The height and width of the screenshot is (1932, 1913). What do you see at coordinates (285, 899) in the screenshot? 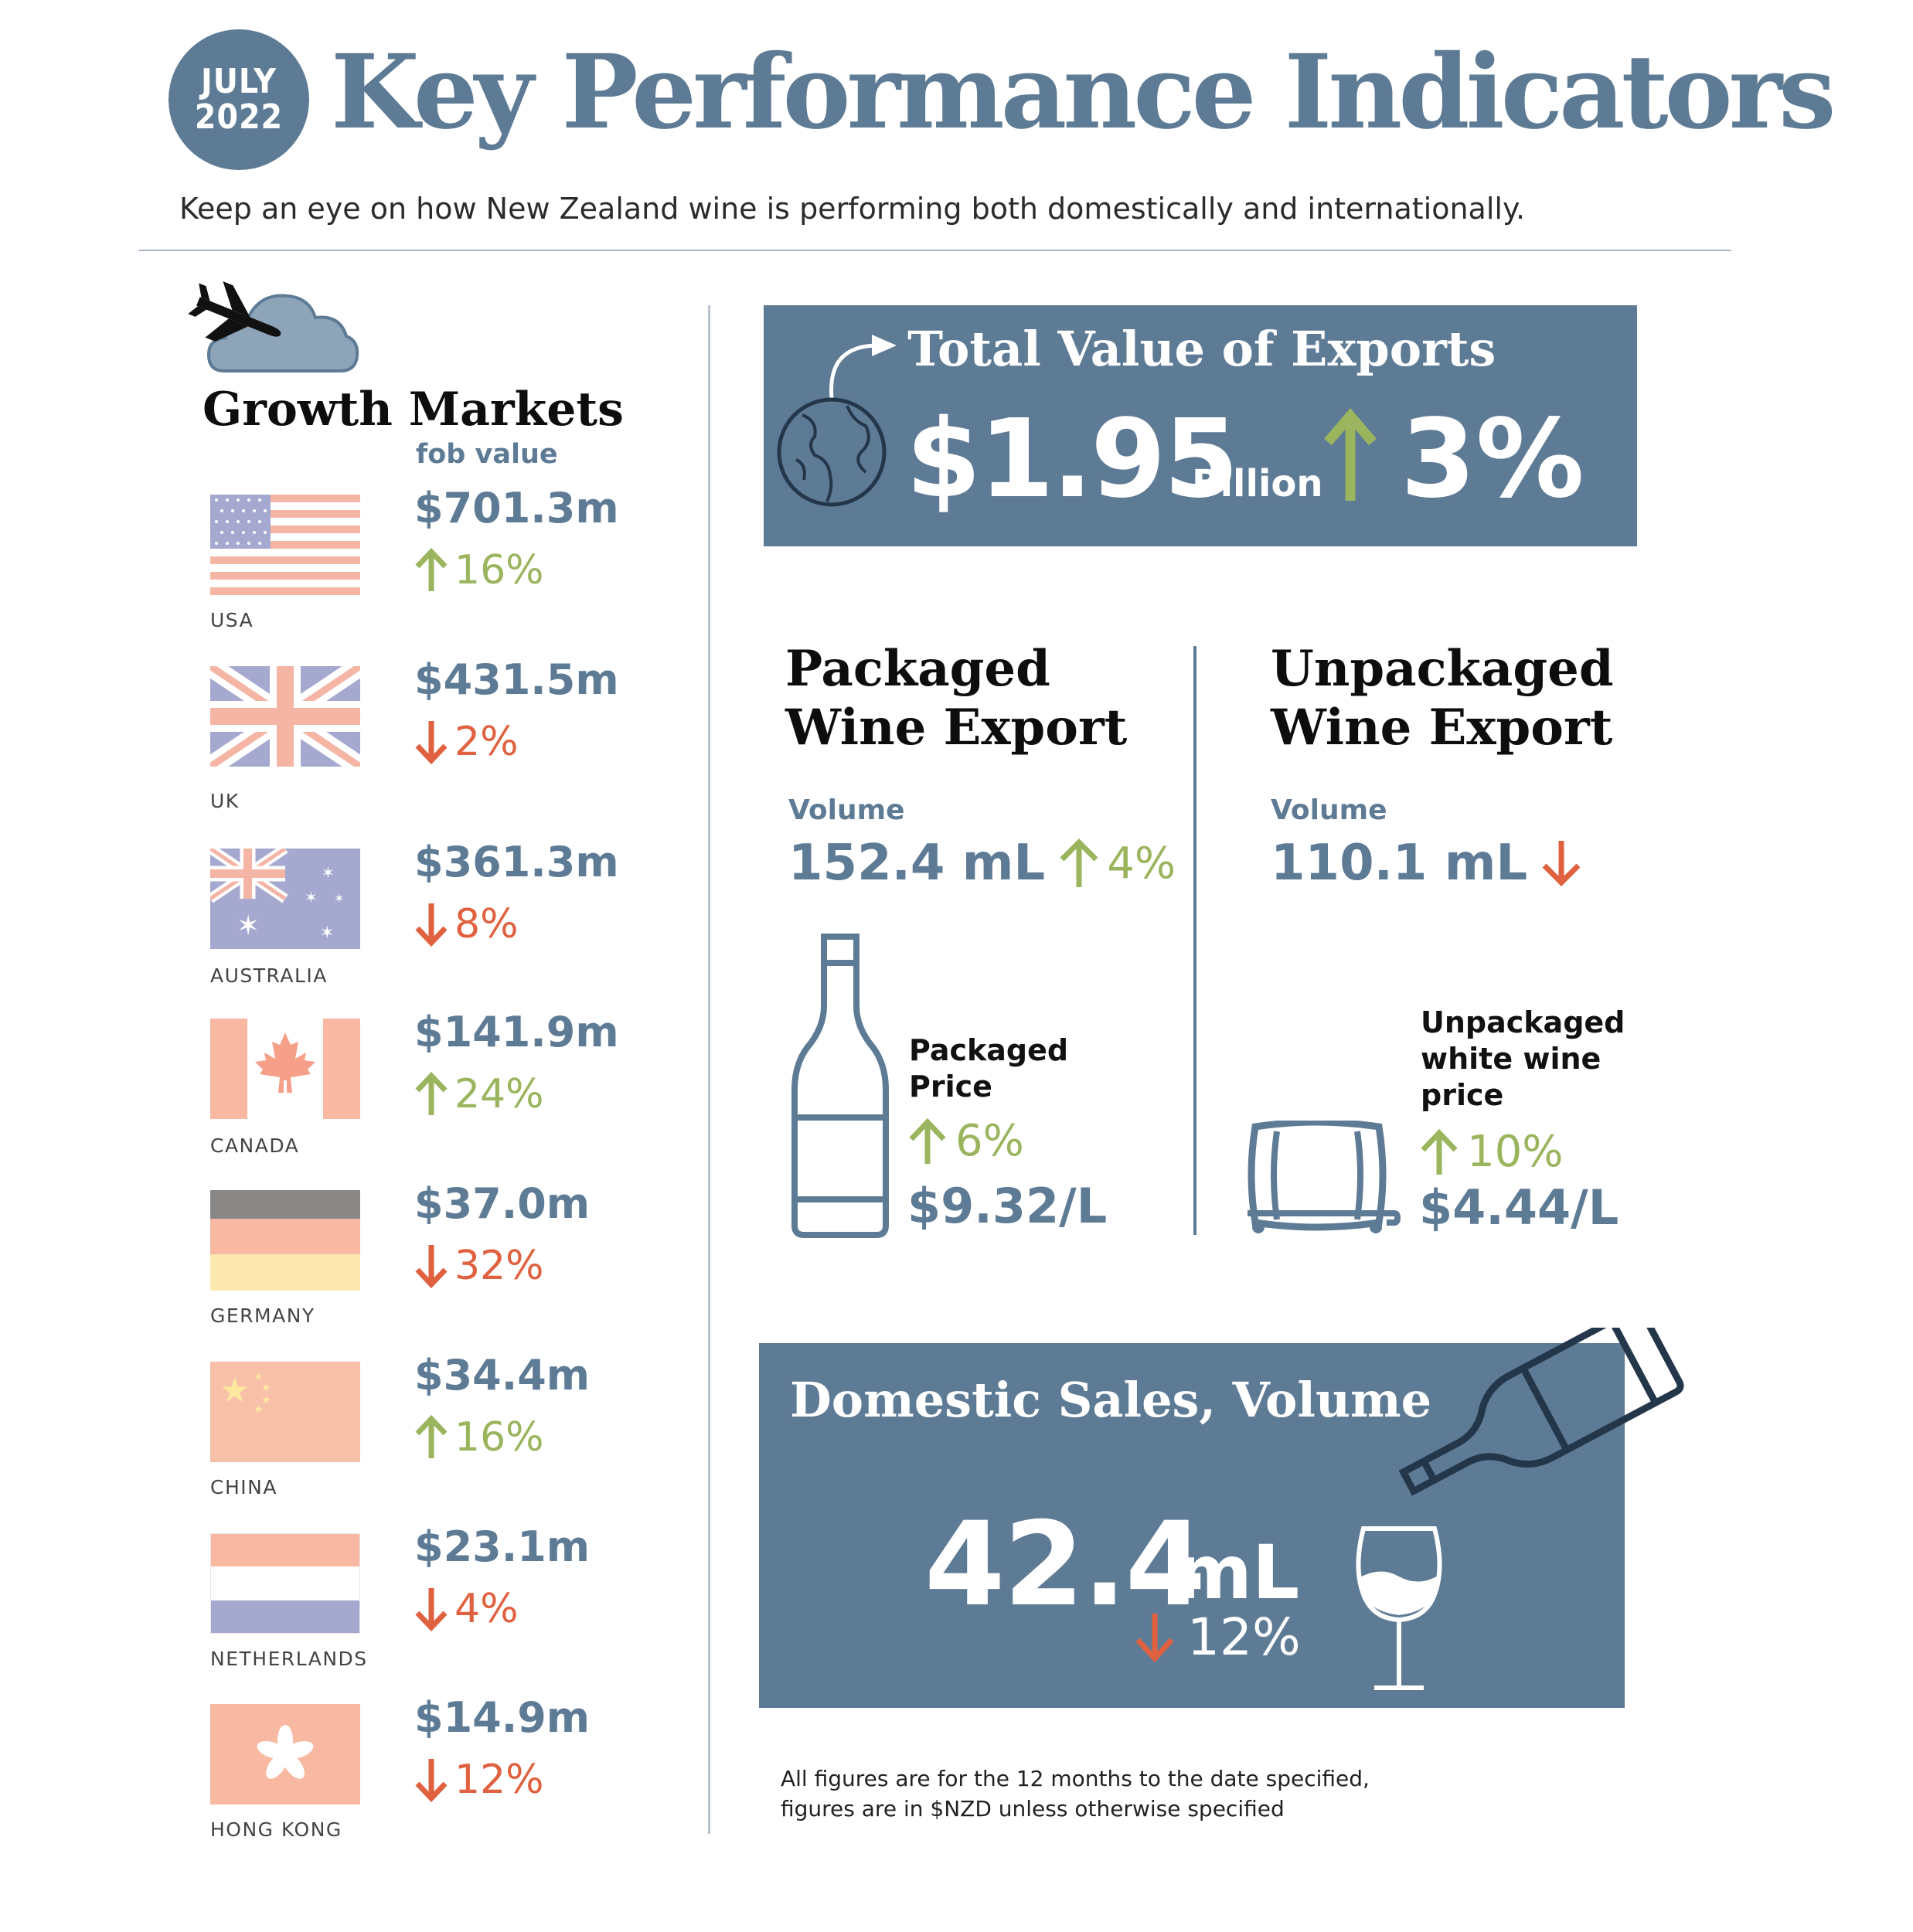
I see `australia-flag-icon: ✶ ✶ ✶ ✶ ✶` at bounding box center [285, 899].